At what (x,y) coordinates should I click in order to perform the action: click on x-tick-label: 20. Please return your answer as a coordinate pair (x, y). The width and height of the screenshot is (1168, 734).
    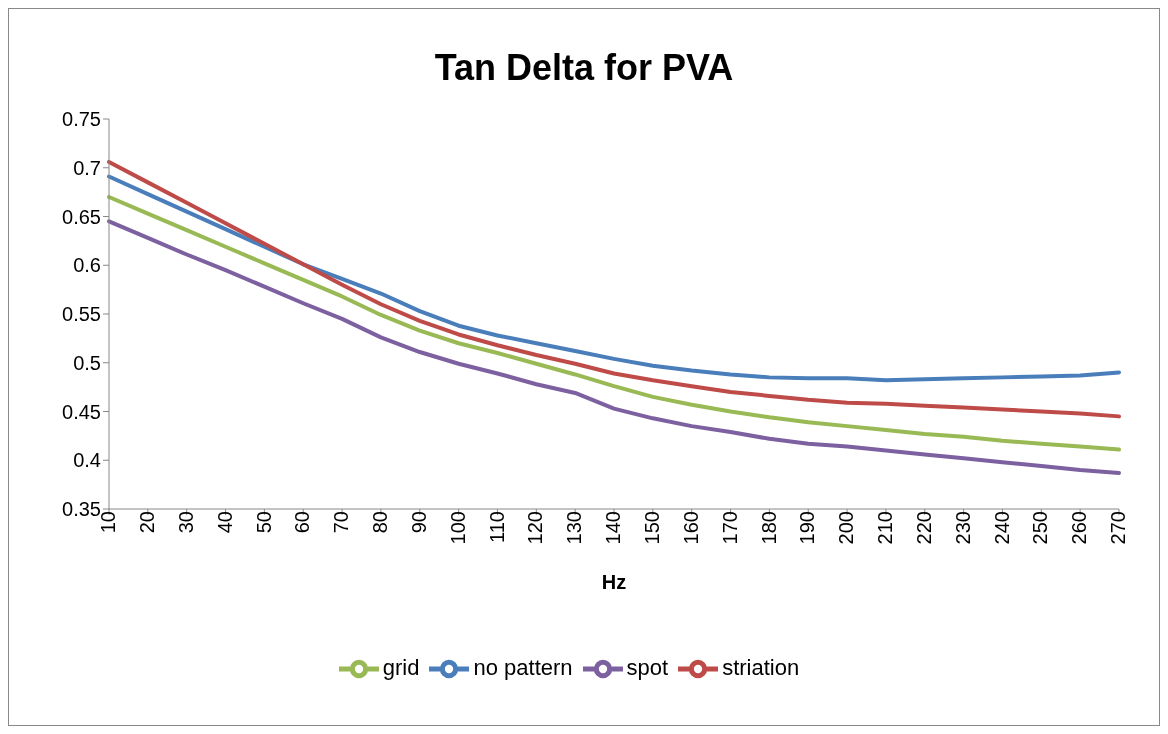
    Looking at the image, I should click on (147, 522).